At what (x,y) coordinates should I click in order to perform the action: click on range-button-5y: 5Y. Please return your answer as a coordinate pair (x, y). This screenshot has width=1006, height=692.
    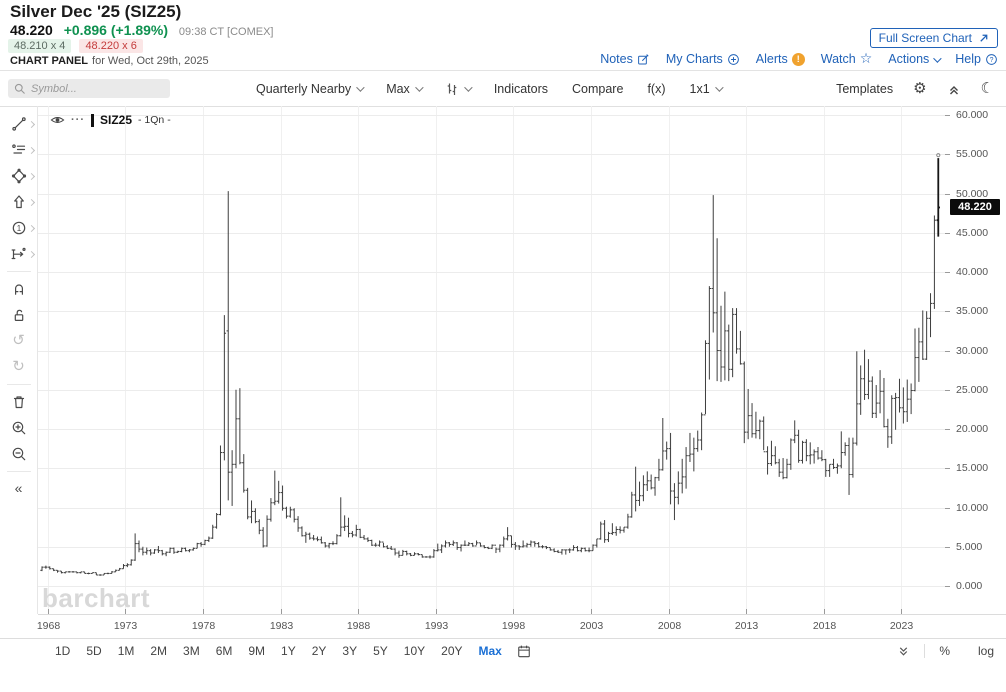
    Looking at the image, I should click on (380, 651).